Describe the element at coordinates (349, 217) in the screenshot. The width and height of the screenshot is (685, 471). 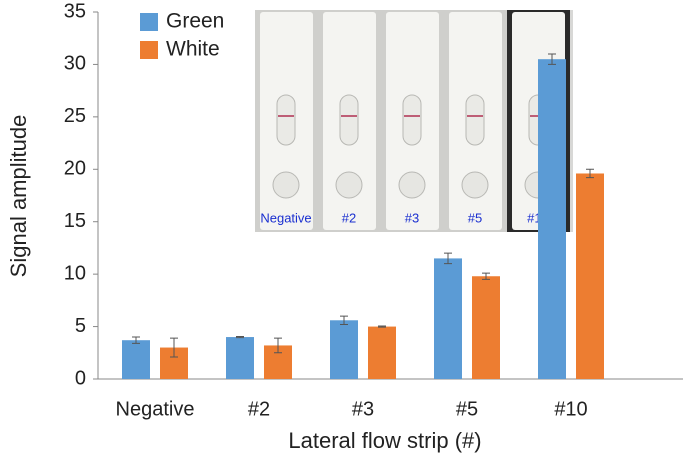
I see `inset-label: #2` at that location.